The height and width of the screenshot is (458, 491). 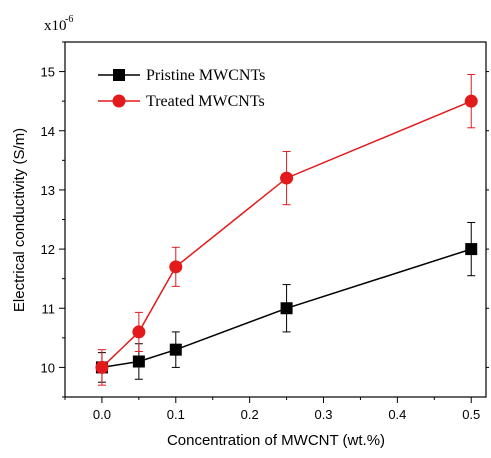 I want to click on legend: Pristine MWCNTs Treated MWCNTs, so click(x=181, y=88).